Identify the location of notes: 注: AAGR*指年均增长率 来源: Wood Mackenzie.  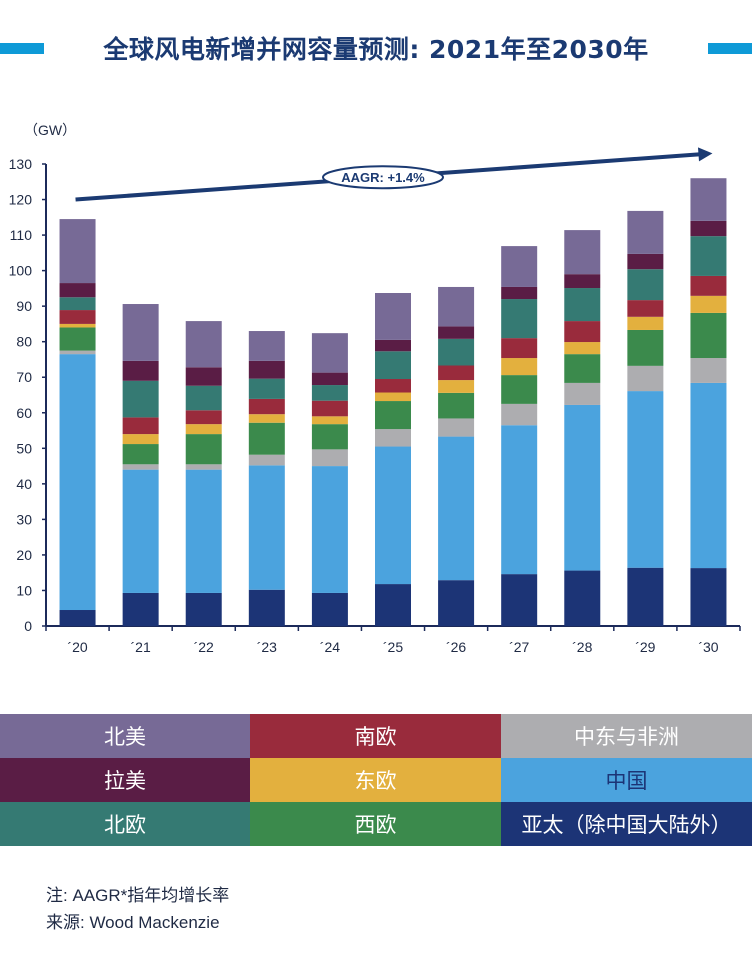
(137, 909).